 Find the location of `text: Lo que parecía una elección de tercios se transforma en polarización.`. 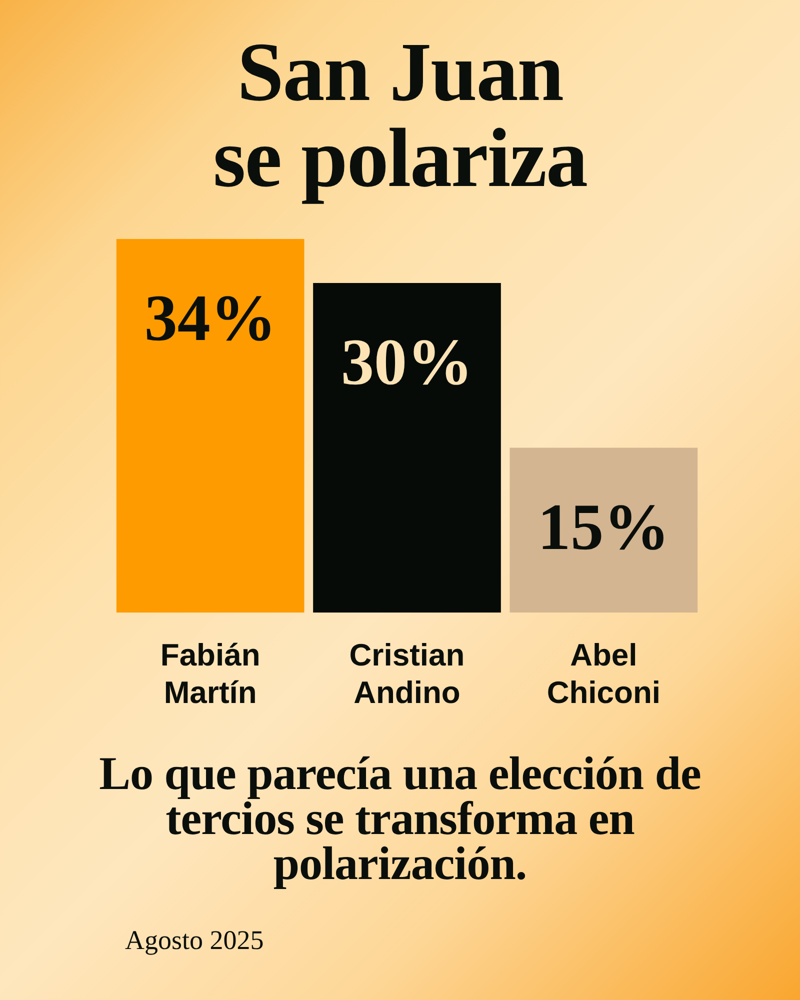

text: Lo que parecía una elección de tercios se transforma en polarización. is located at coordinates (400, 819).